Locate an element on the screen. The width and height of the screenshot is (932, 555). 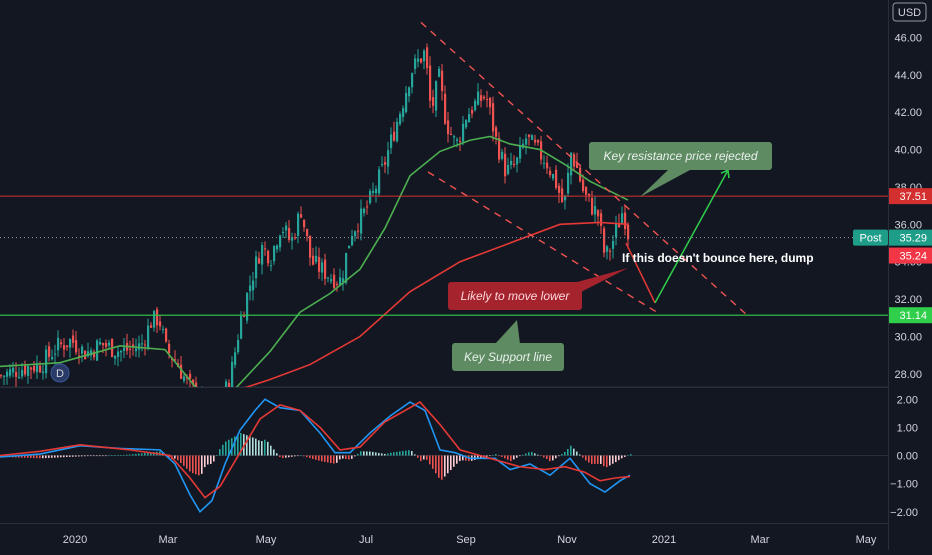
price-tick-label: 40.00 is located at coordinates (908, 151).